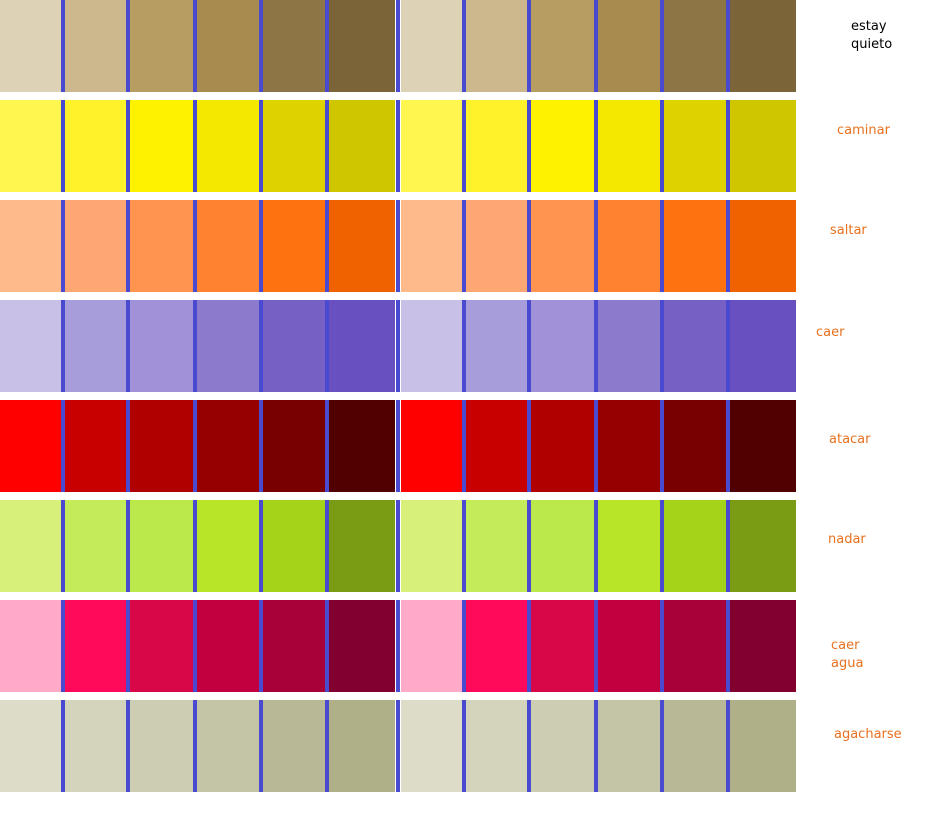  I want to click on row-label: saltar, so click(848, 230).